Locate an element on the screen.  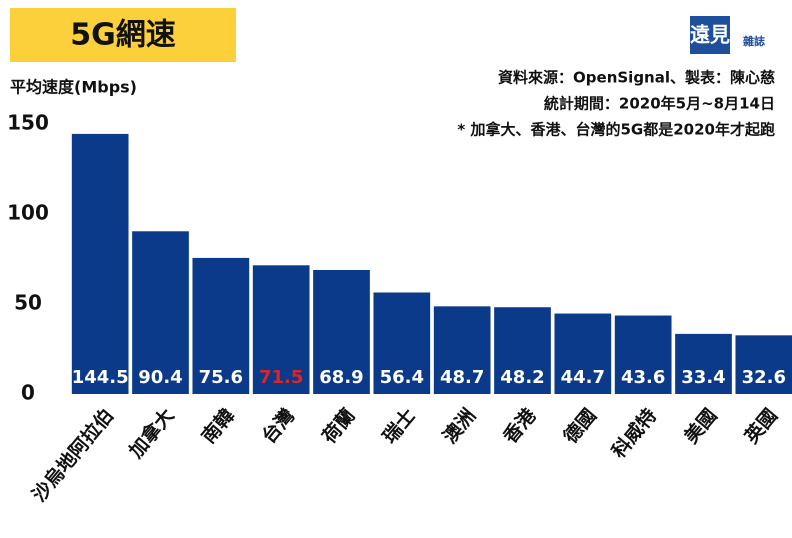
value-label: 68.9 is located at coordinates (341, 377).